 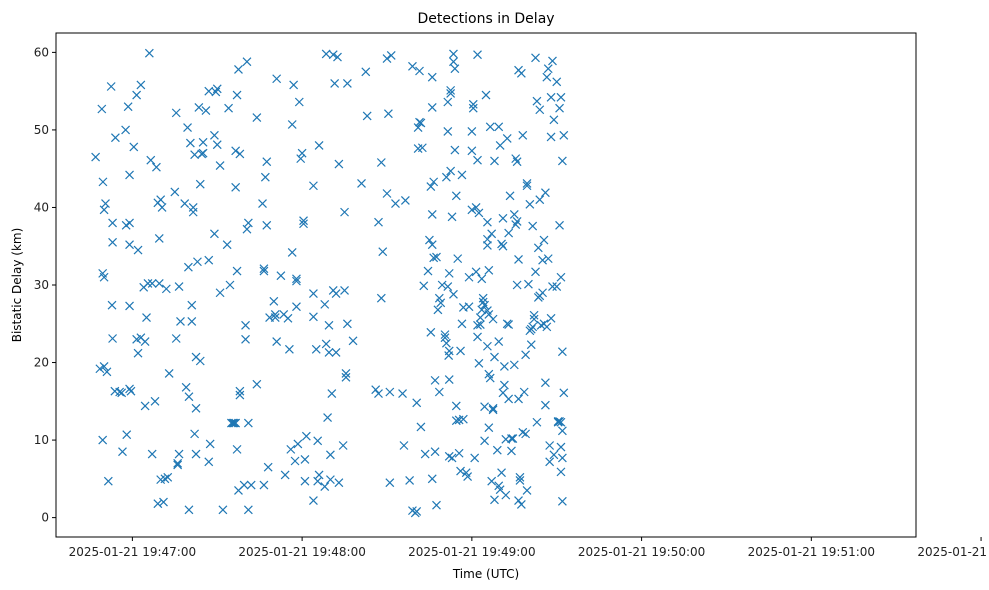 What do you see at coordinates (41, 363) in the screenshot?
I see `y-tick-label: 20` at bounding box center [41, 363].